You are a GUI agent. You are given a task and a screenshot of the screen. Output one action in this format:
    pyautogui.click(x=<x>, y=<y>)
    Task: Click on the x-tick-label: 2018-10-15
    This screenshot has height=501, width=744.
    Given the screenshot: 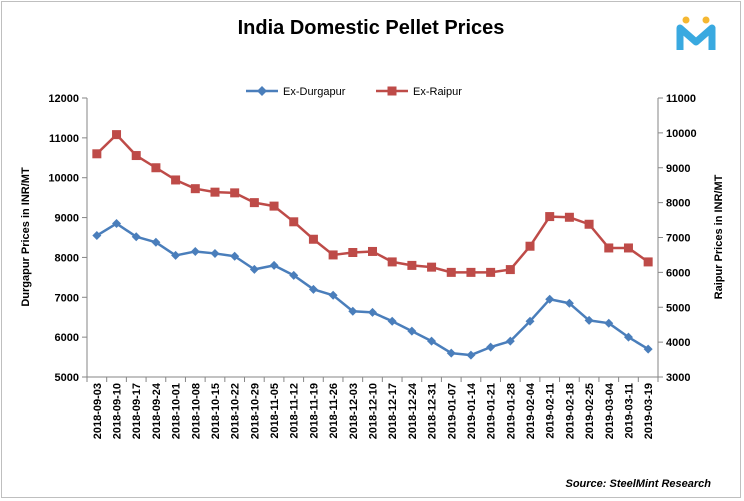 What is the action you would take?
    pyautogui.click(x=216, y=411)
    